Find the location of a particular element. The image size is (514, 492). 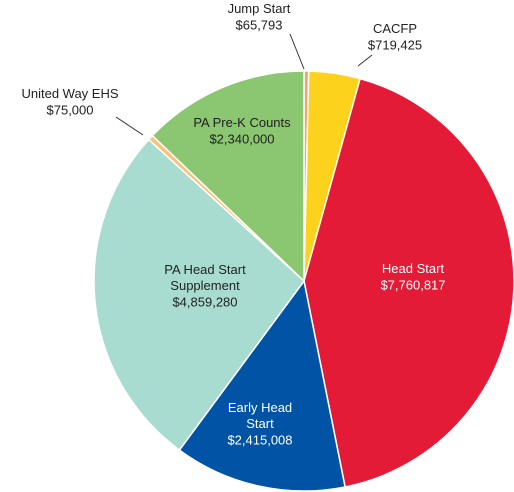

value-label: $4,859,280 is located at coordinates (204, 301).